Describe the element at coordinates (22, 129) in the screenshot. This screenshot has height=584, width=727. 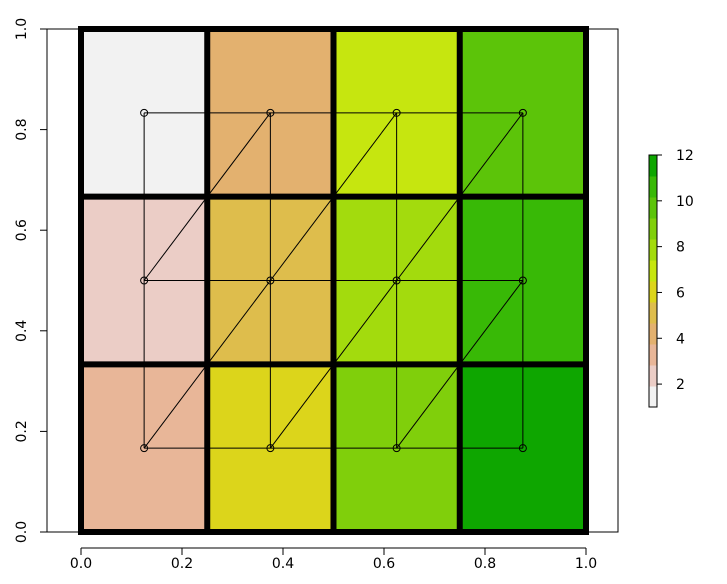
I see `y-tick-label: 0.8` at that location.